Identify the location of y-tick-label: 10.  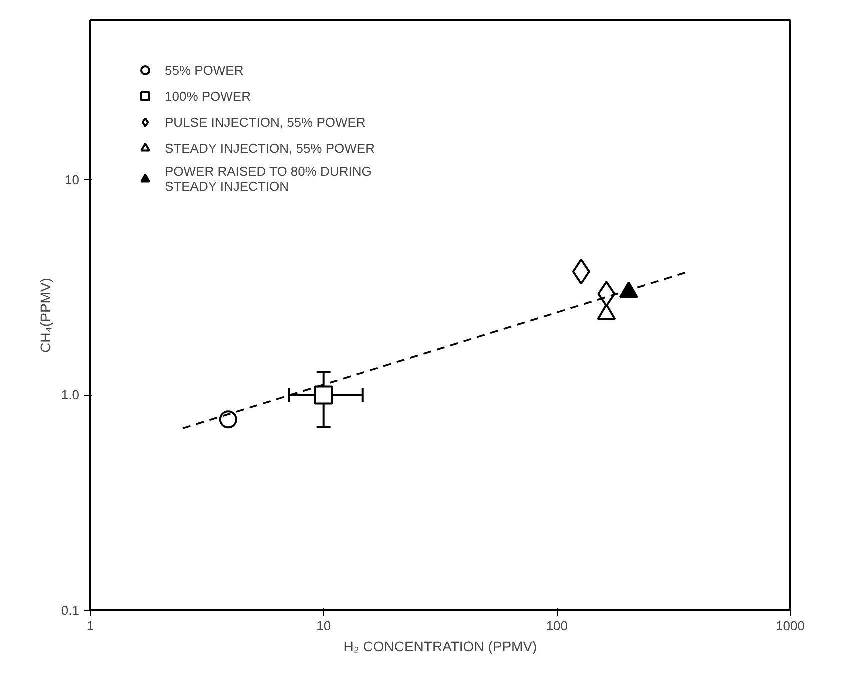
(72, 180).